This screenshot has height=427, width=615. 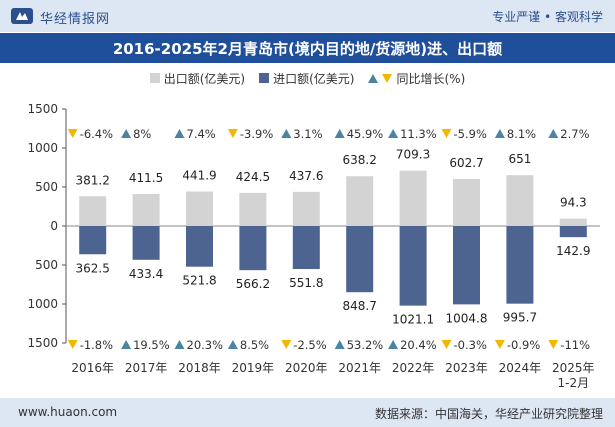 What do you see at coordinates (431, 78) in the screenshot?
I see `legend-label-growth: 同比增长(%)` at bounding box center [431, 78].